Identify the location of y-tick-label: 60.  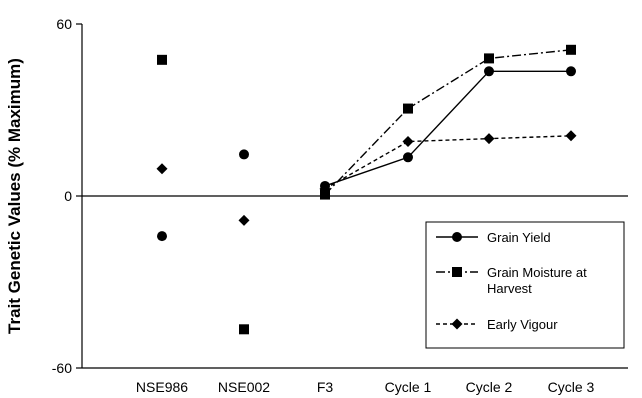
(64, 24).